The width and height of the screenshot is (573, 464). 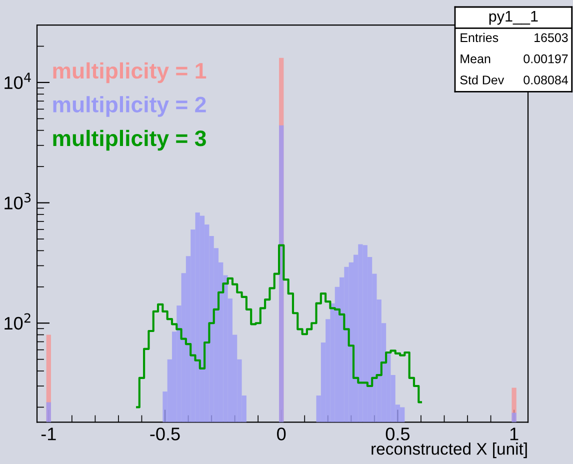 What do you see at coordinates (449, 450) in the screenshot?
I see `x-axis-title: reconstructed X [unit]` at bounding box center [449, 450].